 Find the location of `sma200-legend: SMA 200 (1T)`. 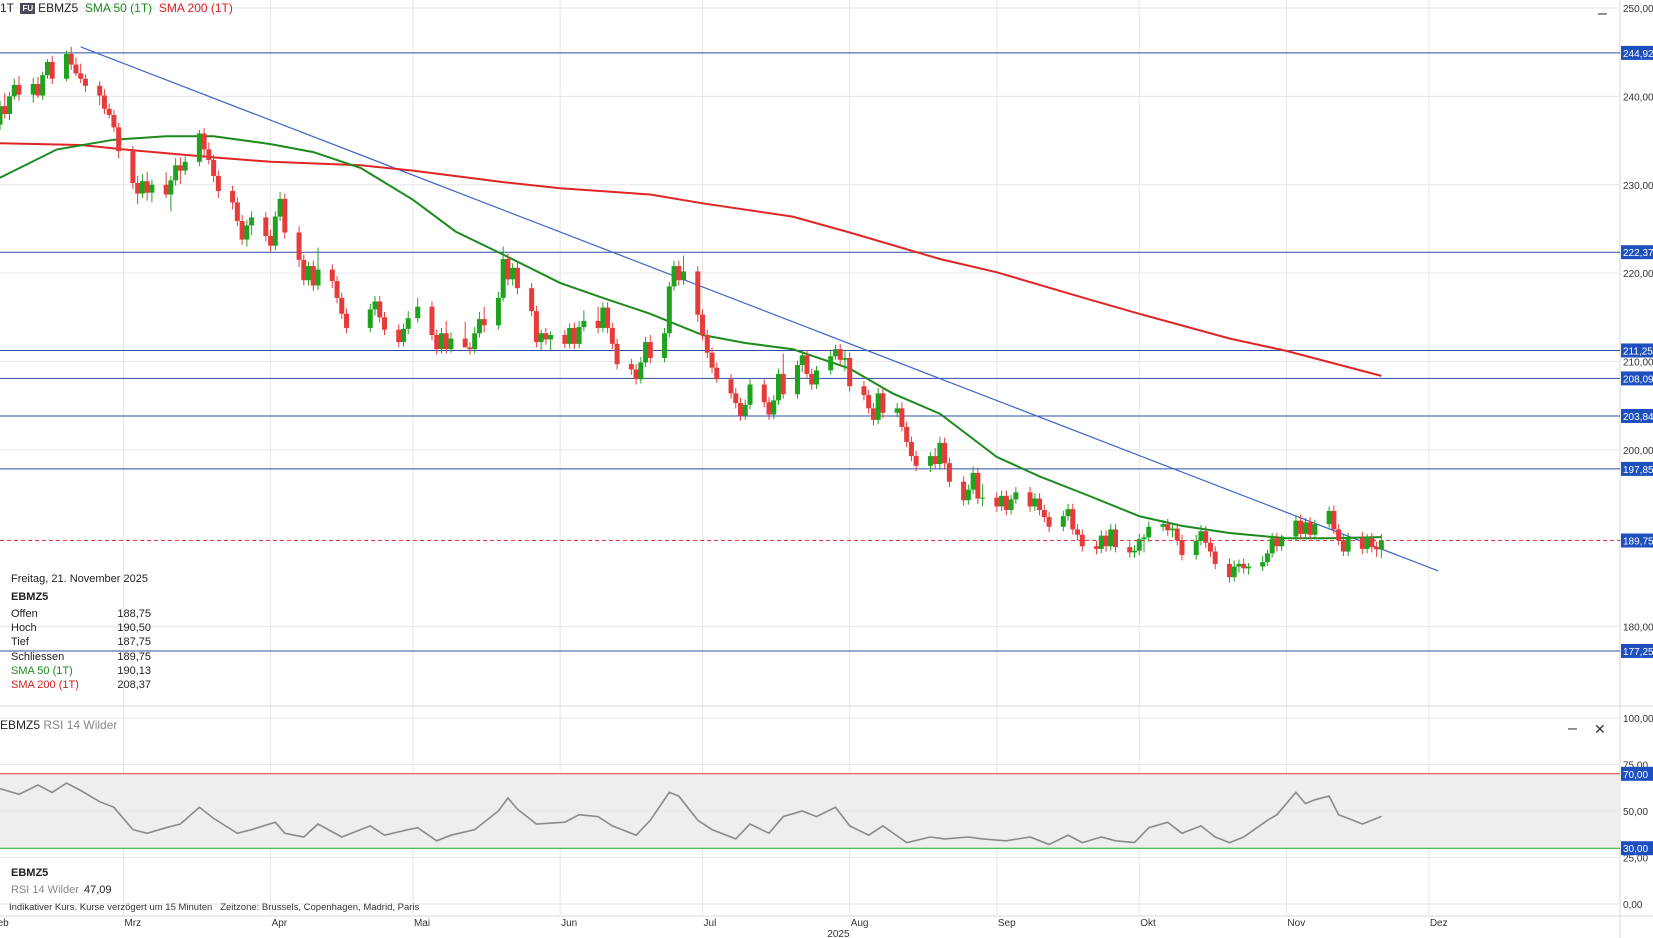

sma200-legend: SMA 200 (1T) is located at coordinates (195, 8).